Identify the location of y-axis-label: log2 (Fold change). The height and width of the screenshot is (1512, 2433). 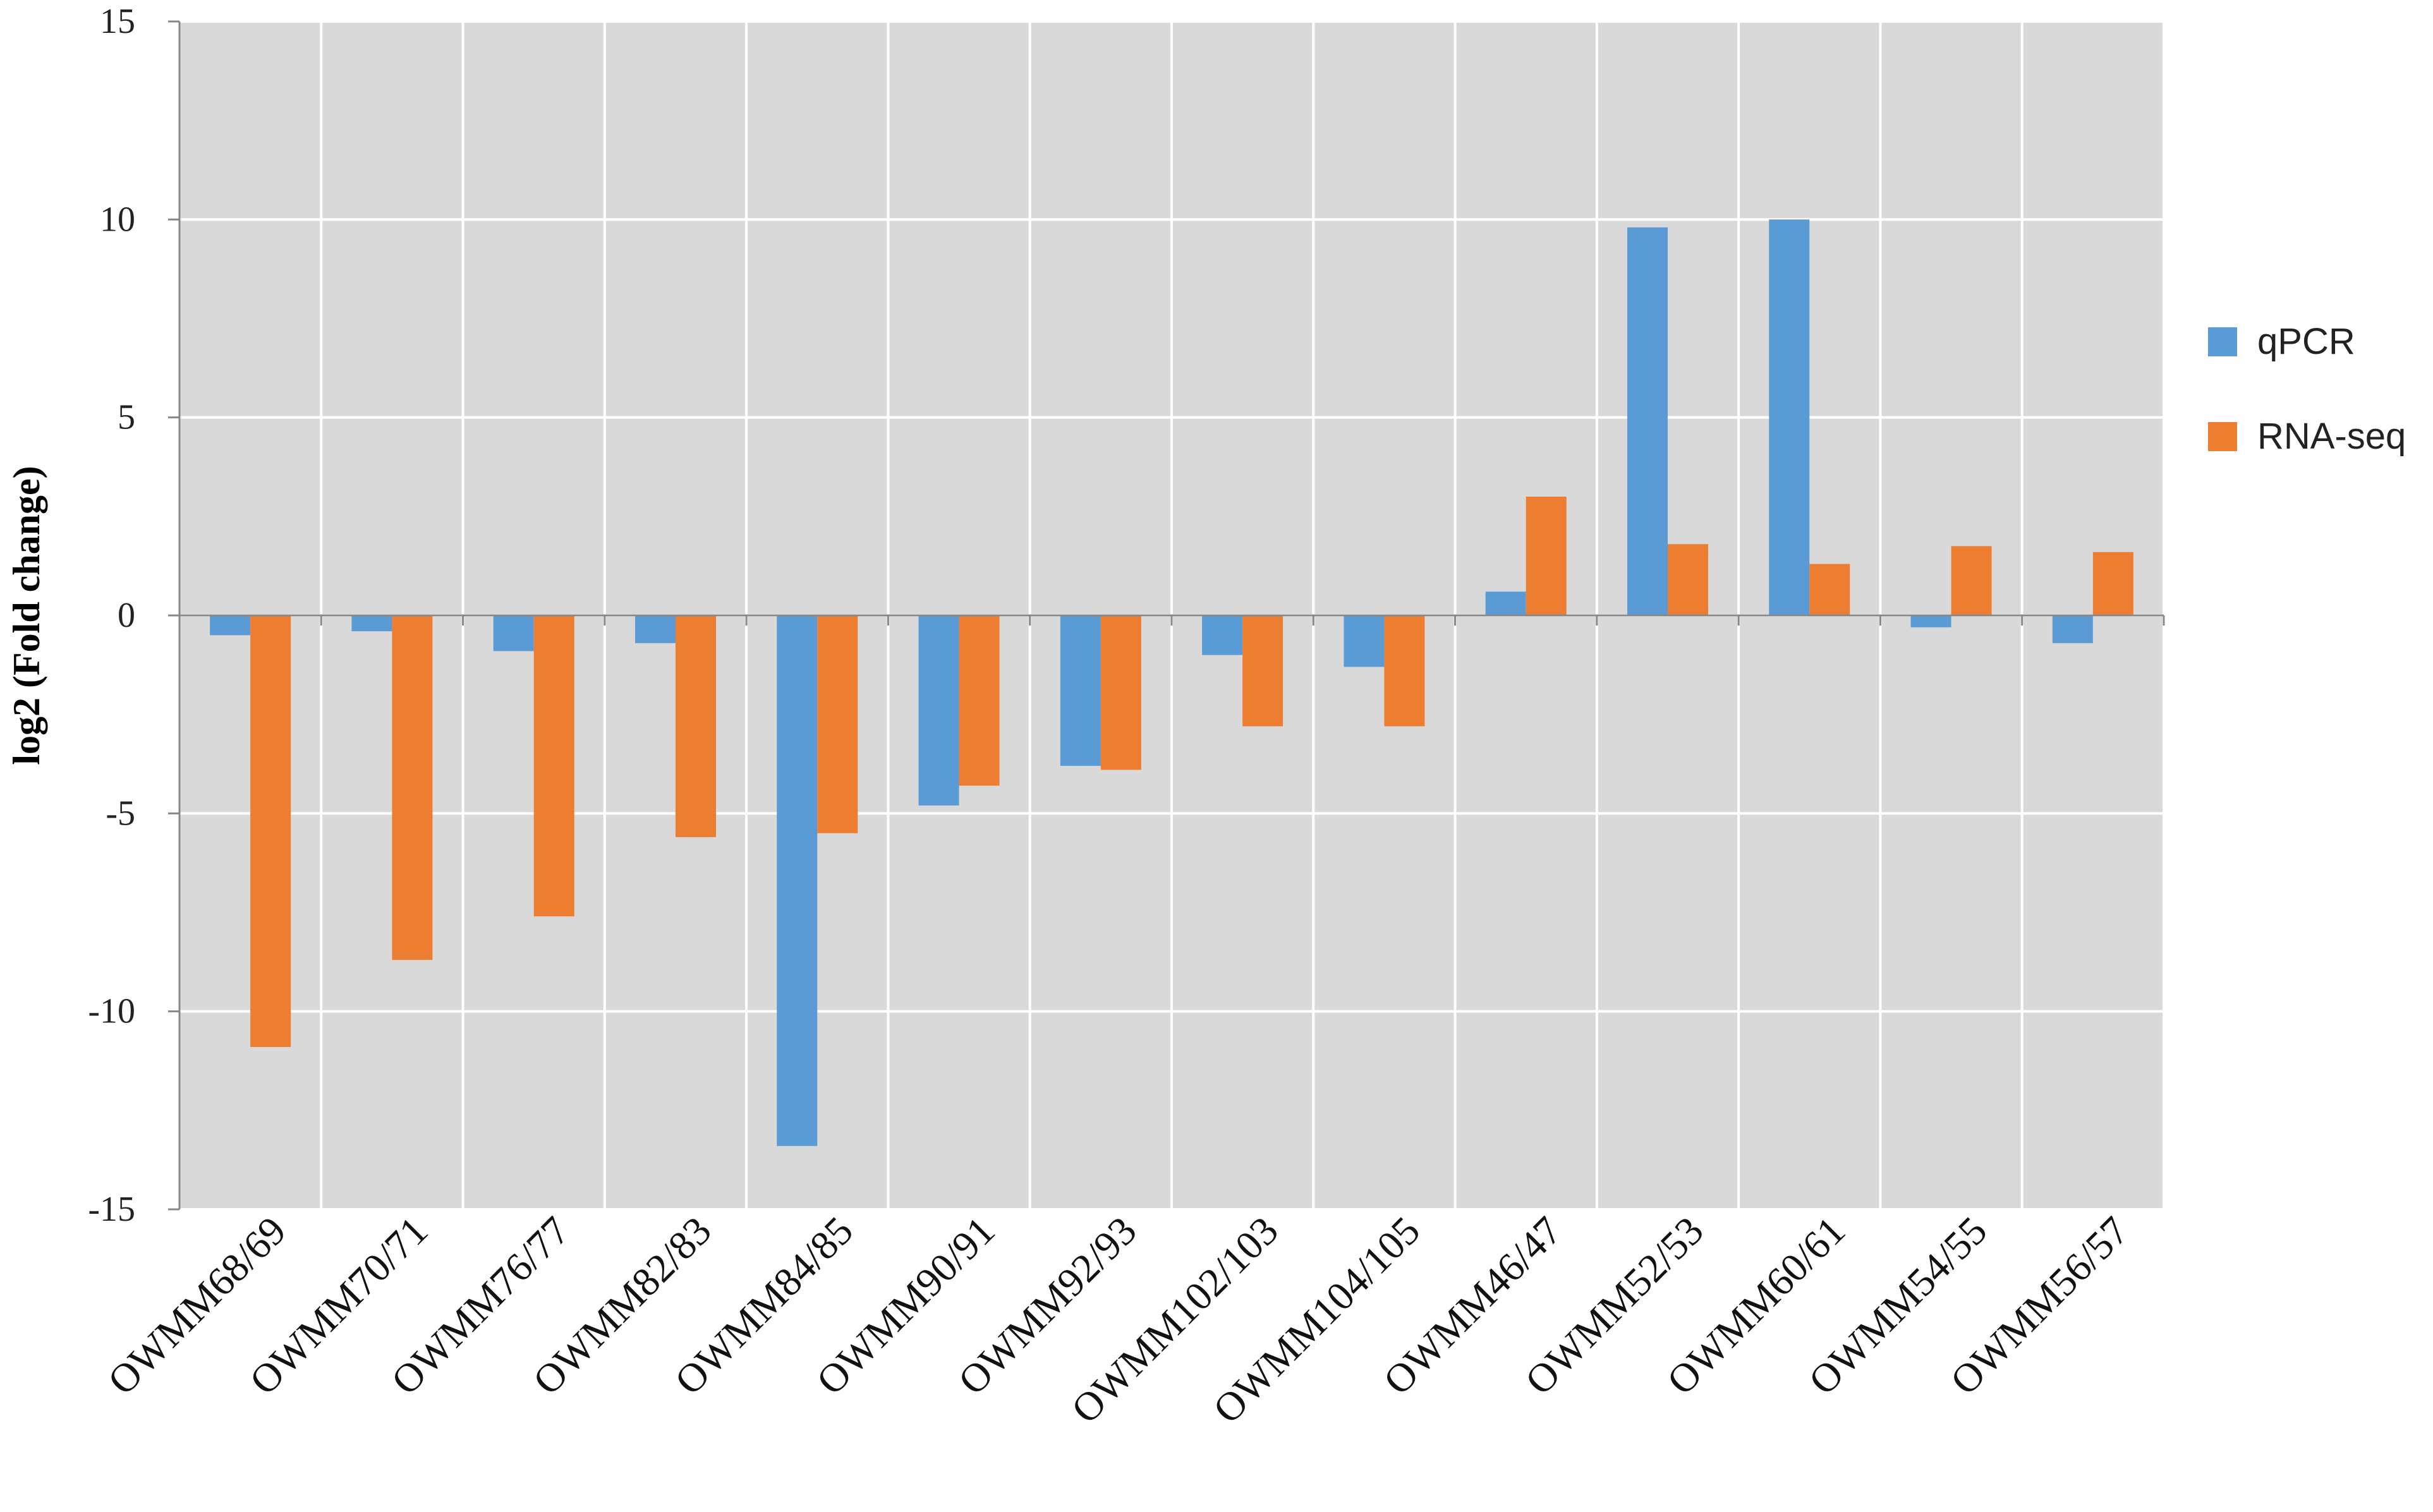
(26, 615).